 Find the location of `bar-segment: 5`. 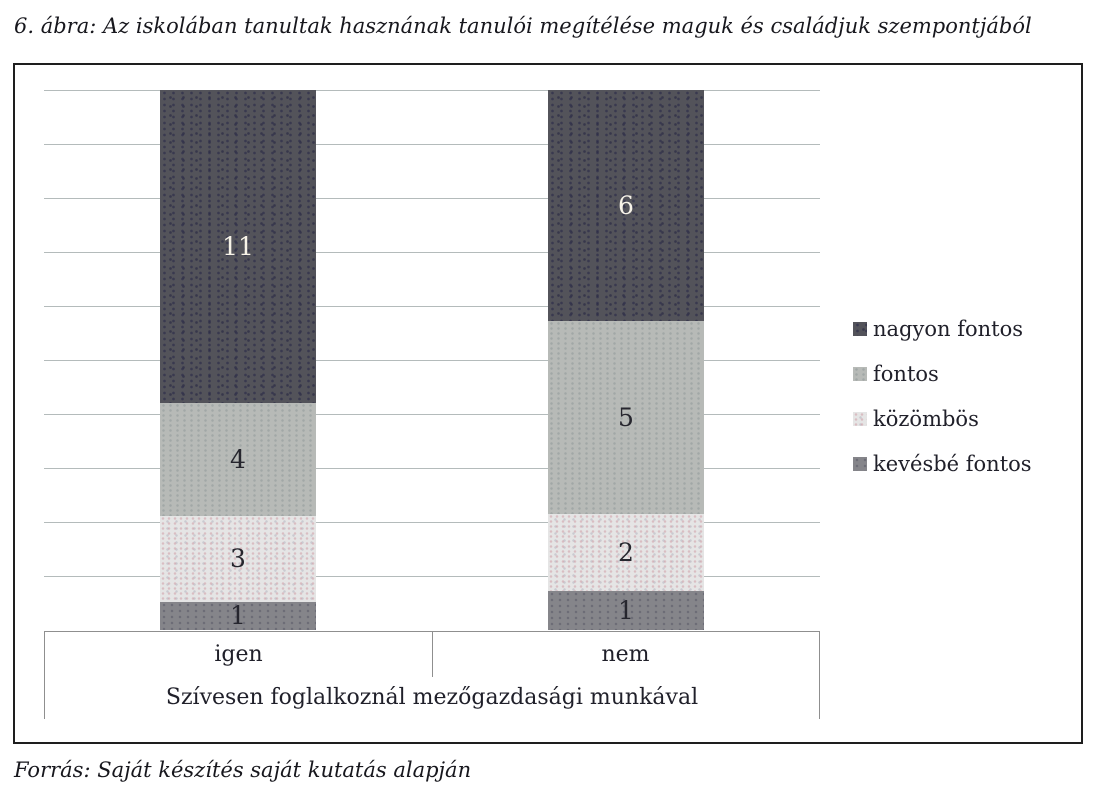

bar-segment: 5 is located at coordinates (626, 418).